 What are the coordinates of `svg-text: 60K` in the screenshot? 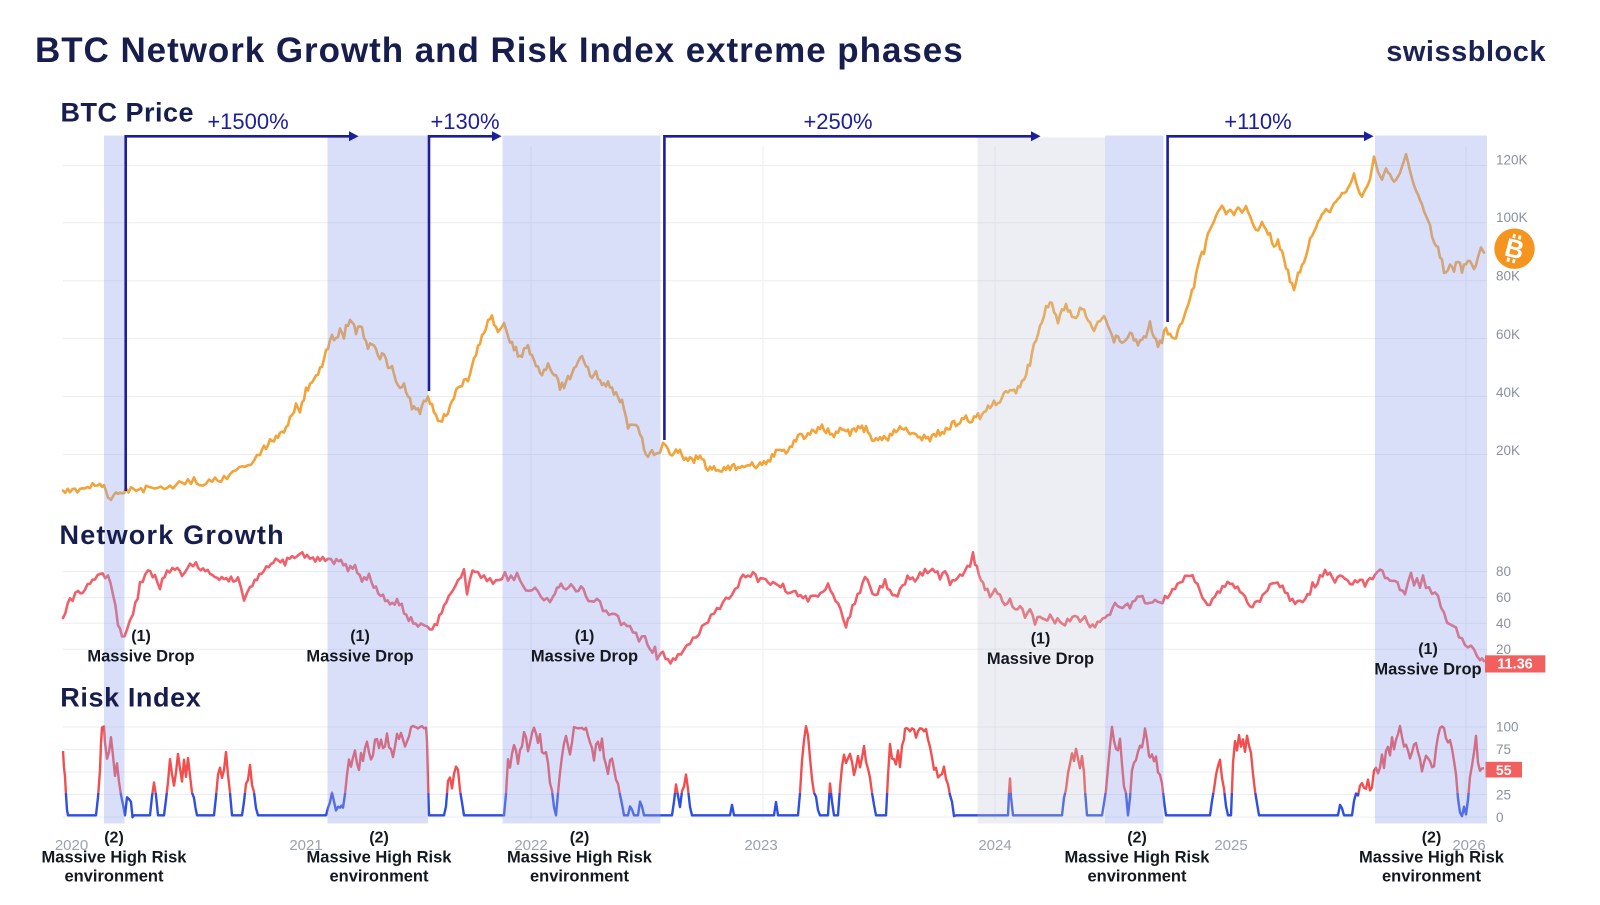 It's located at (1508, 334).